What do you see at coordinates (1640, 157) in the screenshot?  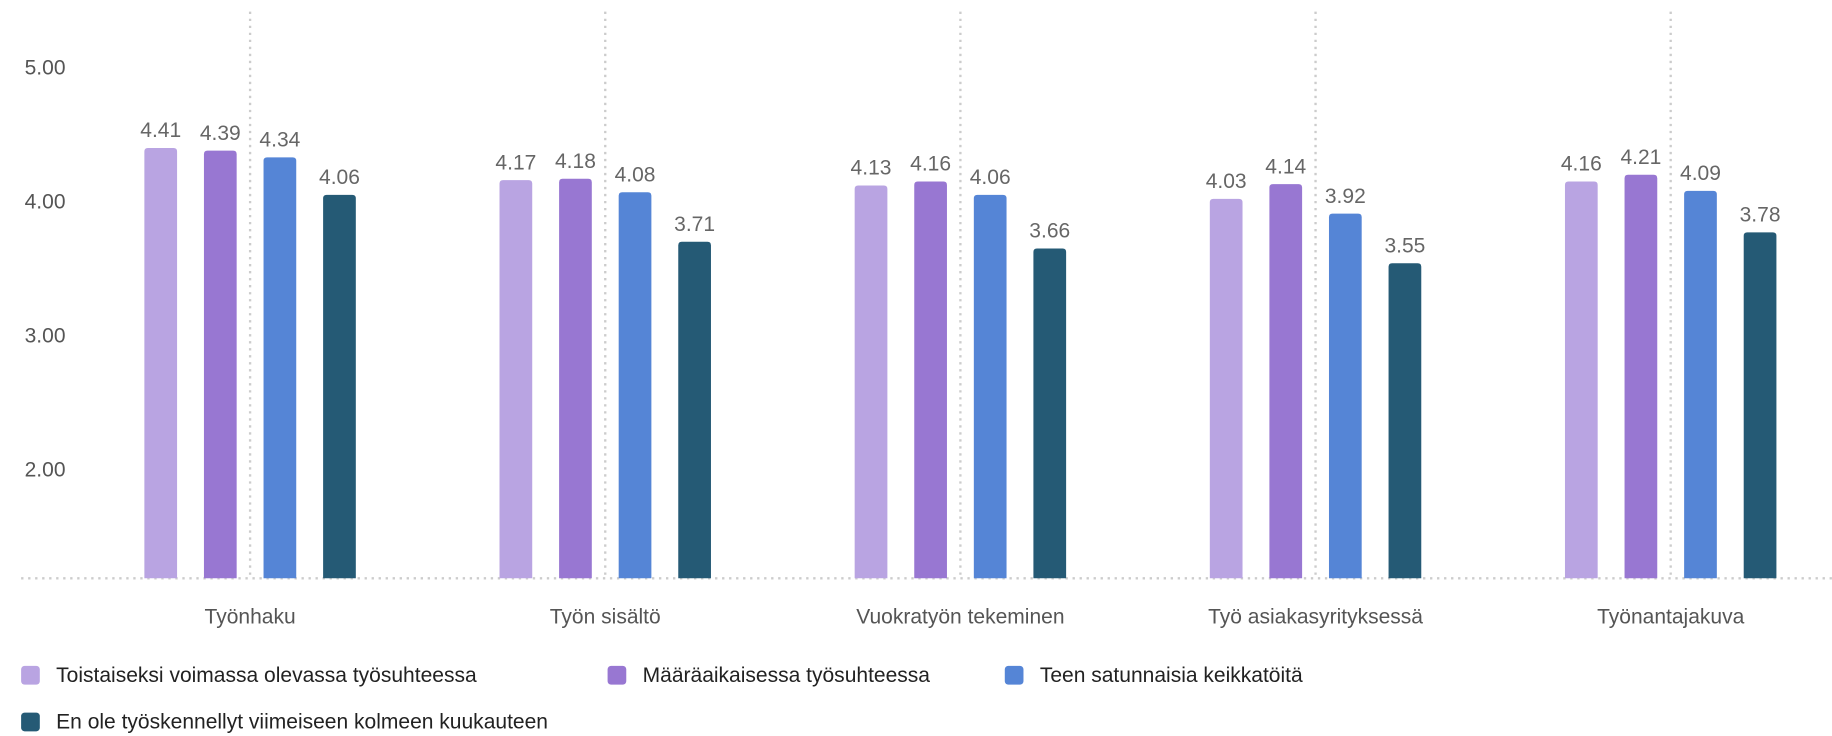 I see `value-label: 4.21` at bounding box center [1640, 157].